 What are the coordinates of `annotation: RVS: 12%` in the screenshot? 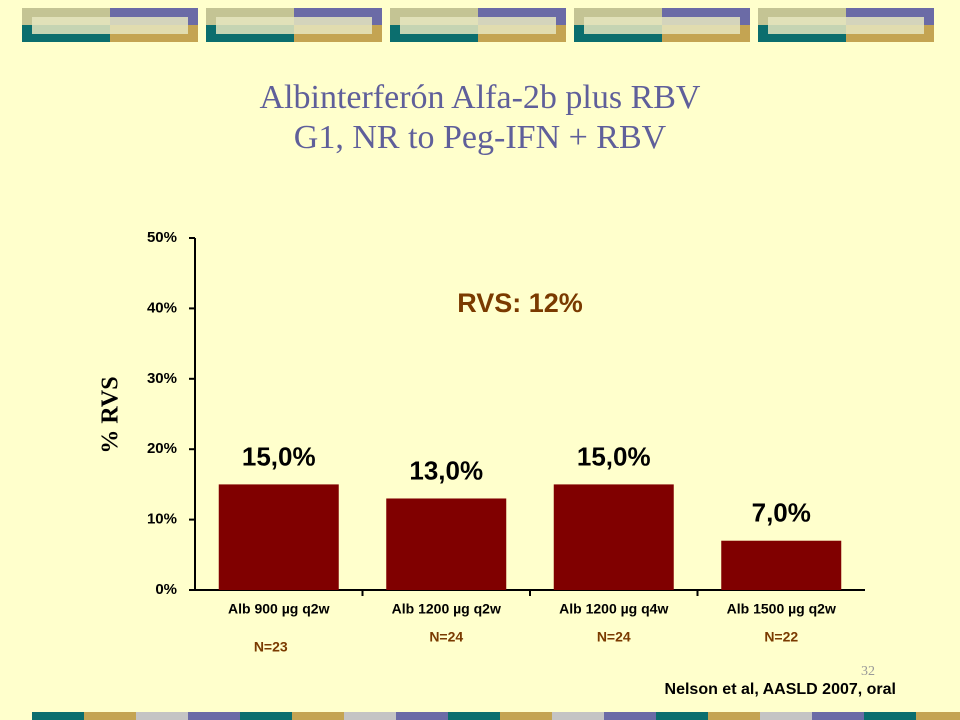 It's located at (520, 303).